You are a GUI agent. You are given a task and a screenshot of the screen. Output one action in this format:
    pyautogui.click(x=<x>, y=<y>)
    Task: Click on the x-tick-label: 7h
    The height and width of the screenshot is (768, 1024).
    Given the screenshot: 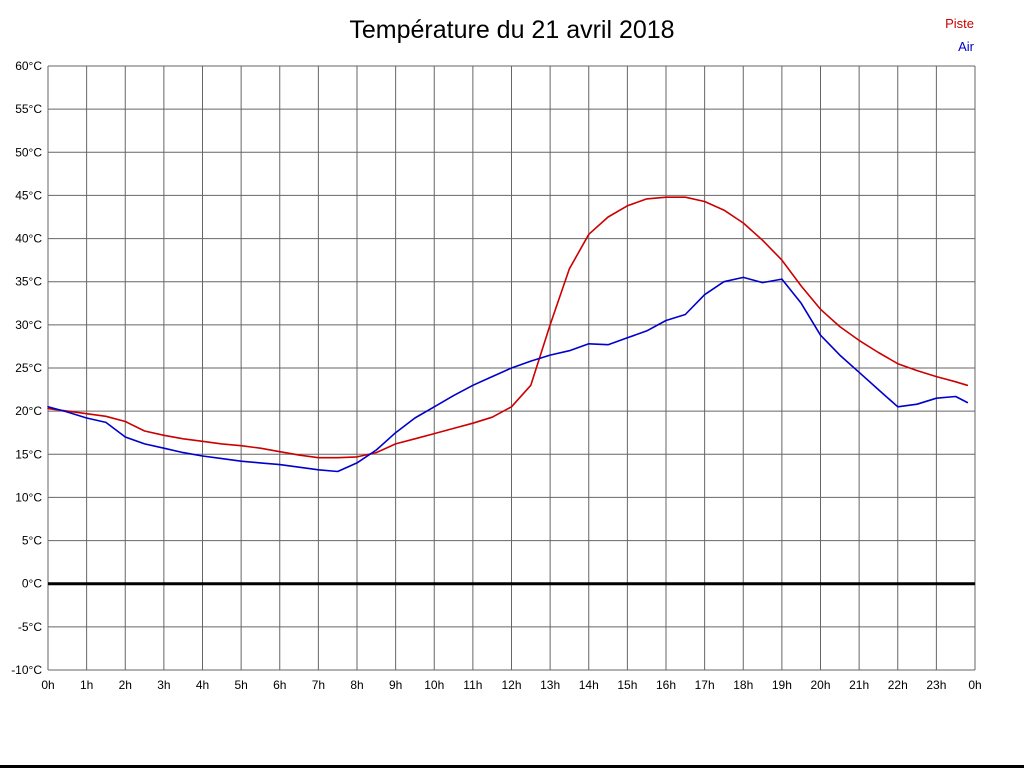 What is the action you would take?
    pyautogui.click(x=318, y=685)
    